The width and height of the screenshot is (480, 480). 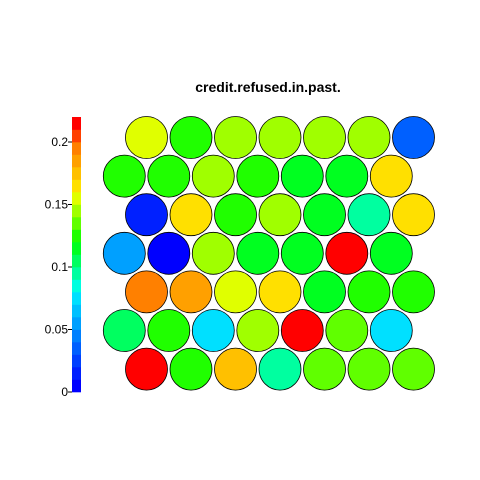 I want to click on colorbar, so click(x=76, y=255).